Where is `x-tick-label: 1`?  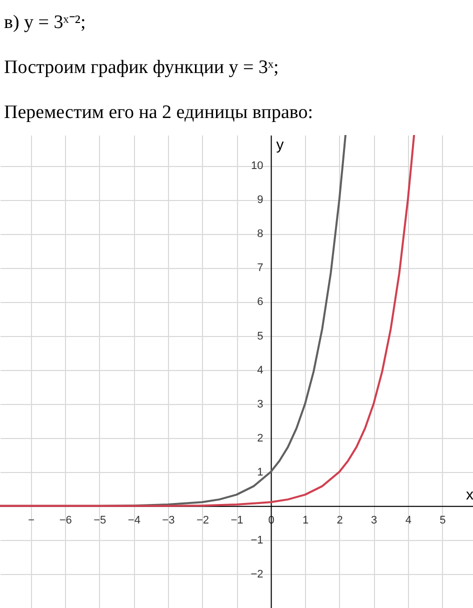 x-tick-label: 1 is located at coordinates (305, 520).